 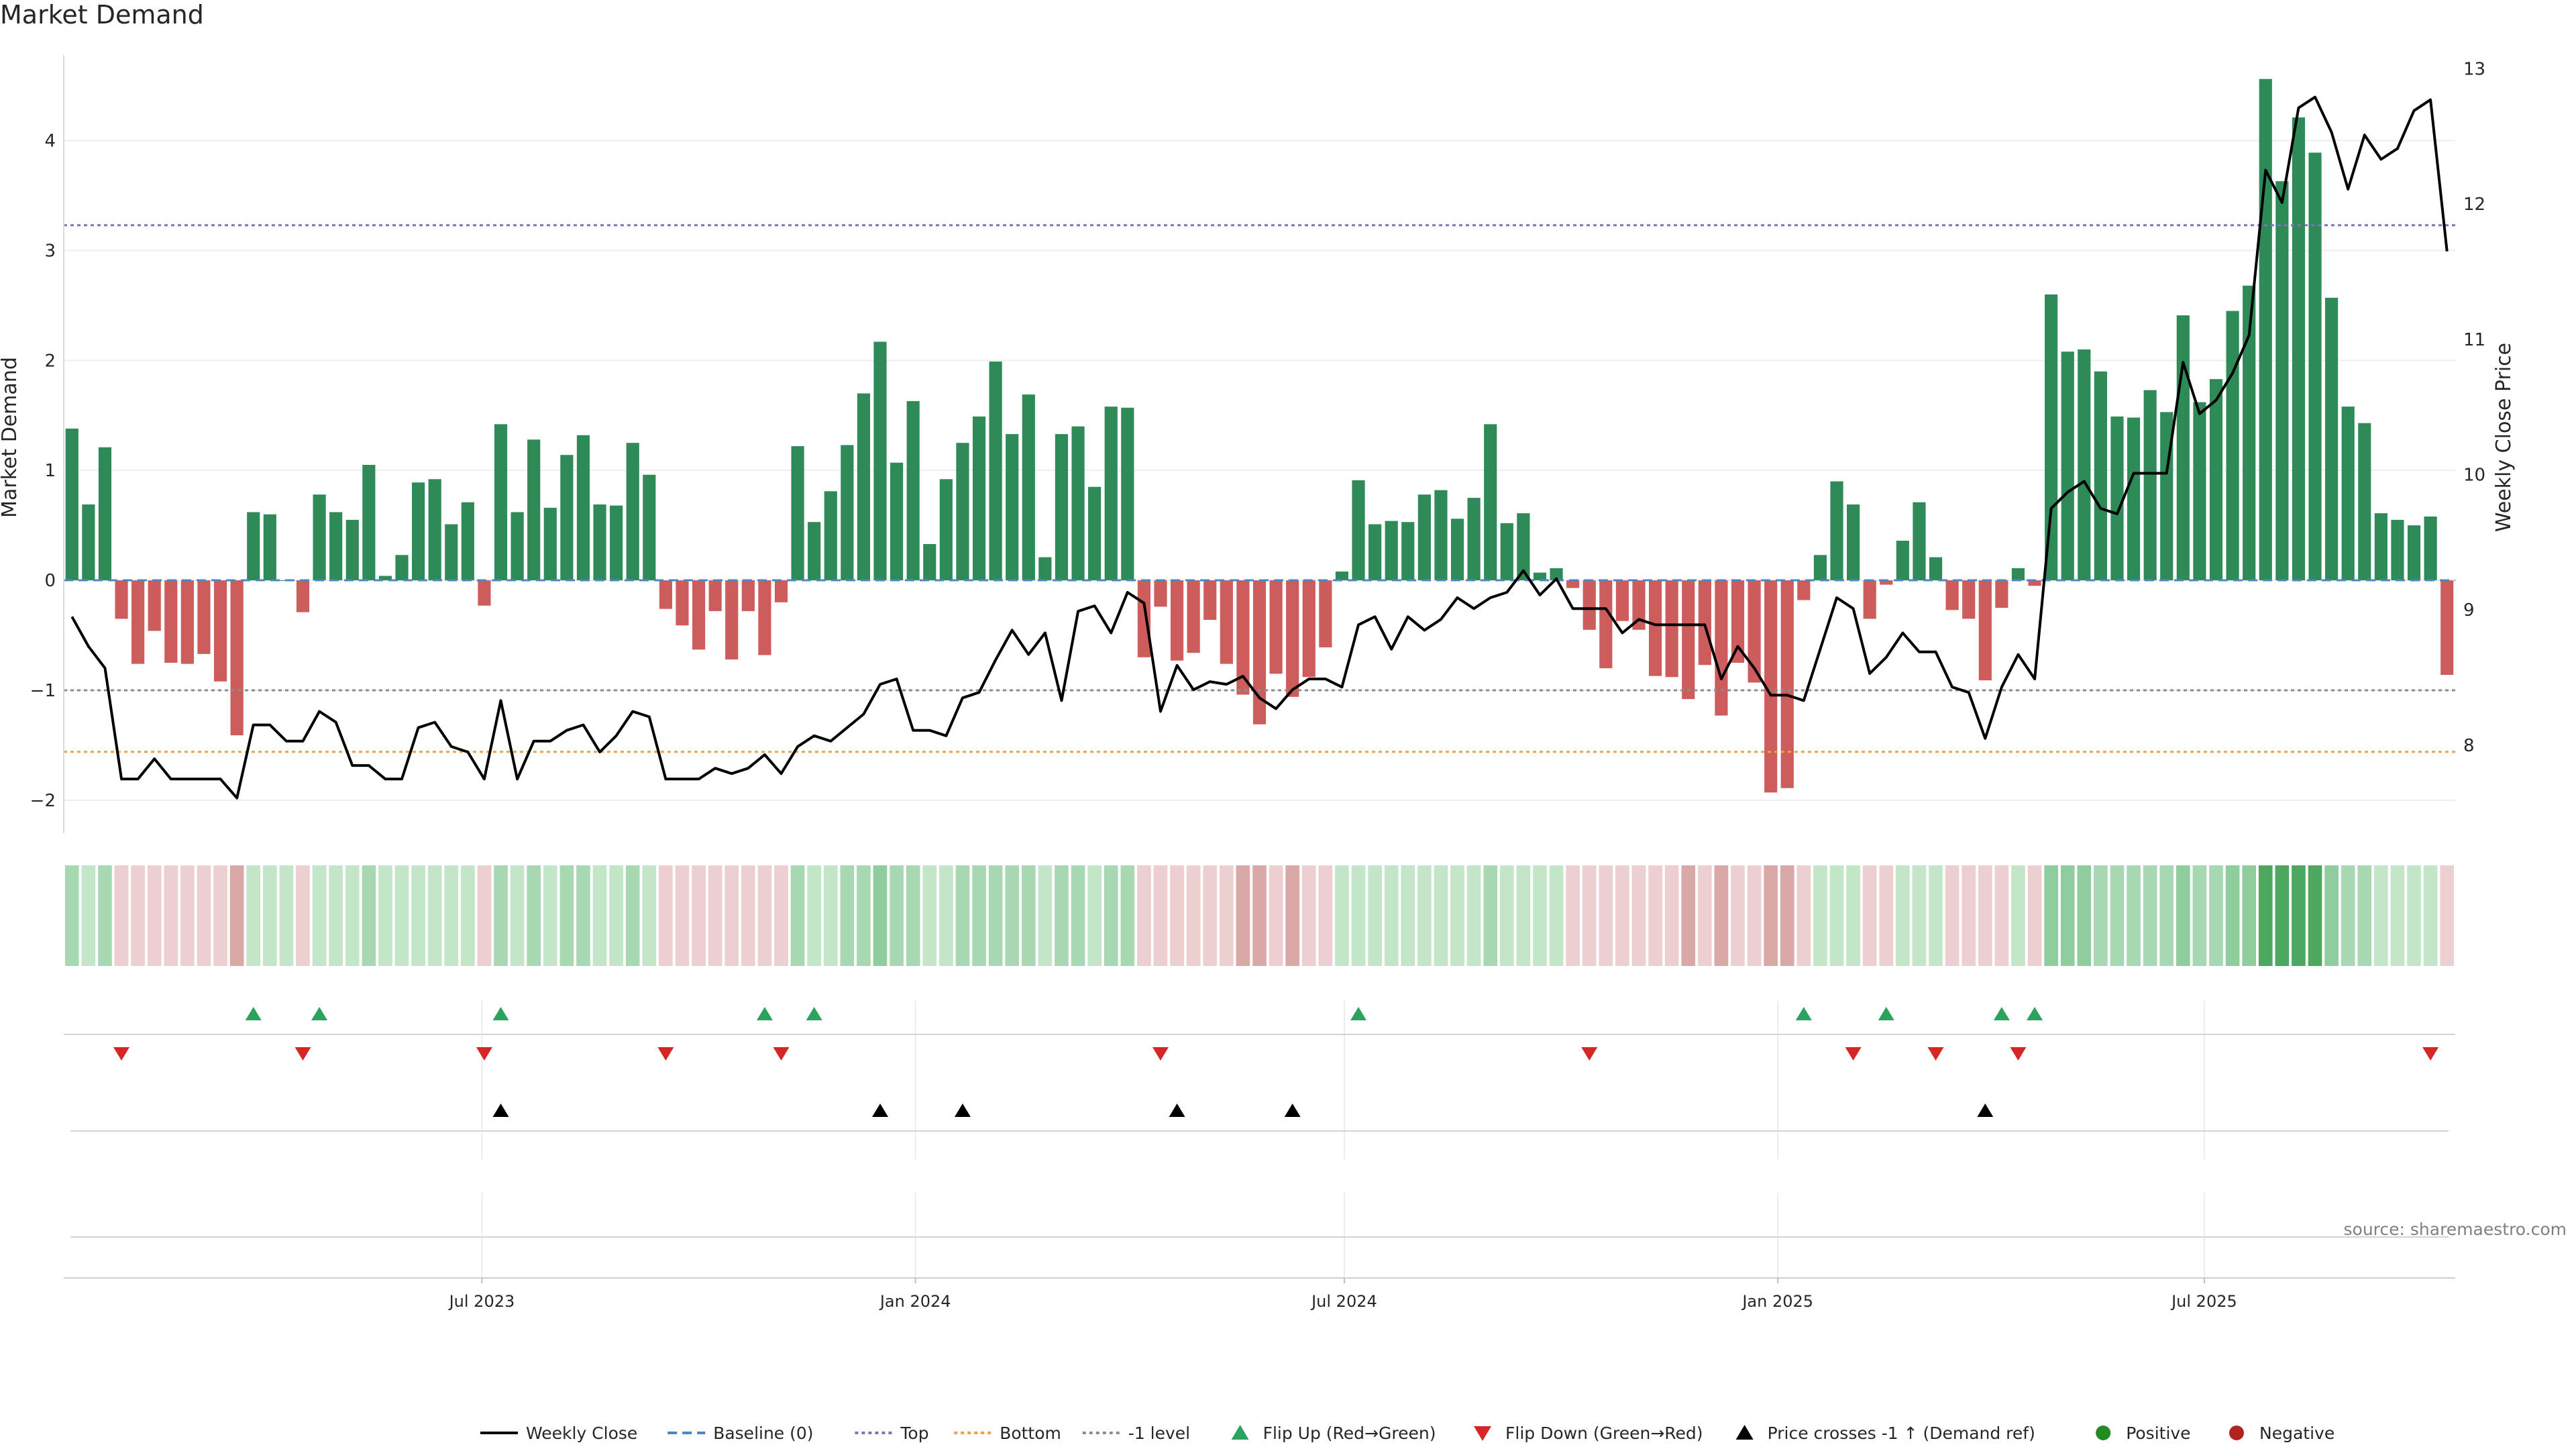 I want to click on price-cross-marker, so click(x=880, y=1110).